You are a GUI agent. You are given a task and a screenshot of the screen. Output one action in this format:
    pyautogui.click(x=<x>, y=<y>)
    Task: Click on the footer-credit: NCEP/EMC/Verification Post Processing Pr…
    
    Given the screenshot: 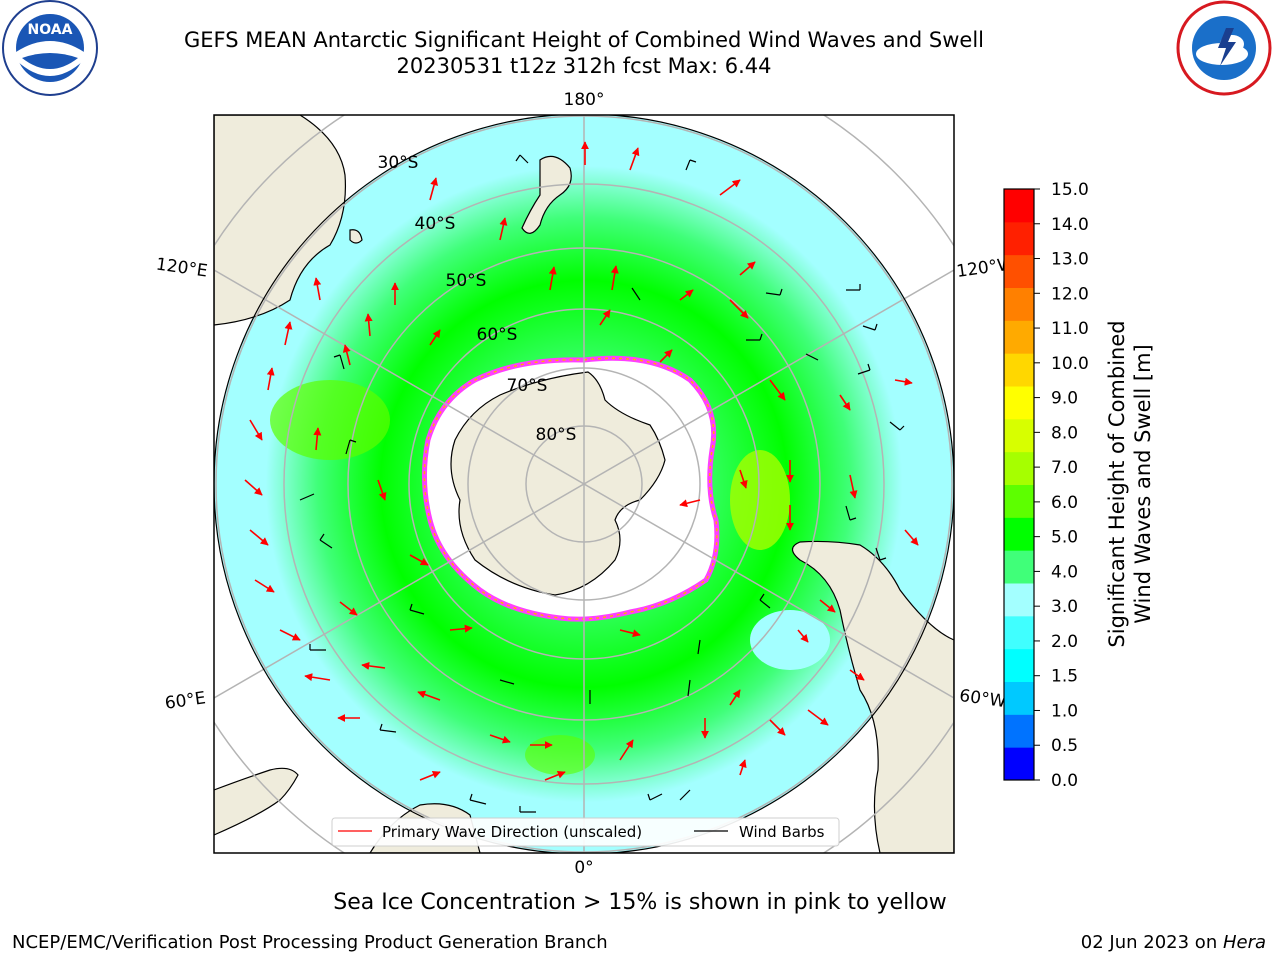 What is the action you would take?
    pyautogui.click(x=310, y=942)
    